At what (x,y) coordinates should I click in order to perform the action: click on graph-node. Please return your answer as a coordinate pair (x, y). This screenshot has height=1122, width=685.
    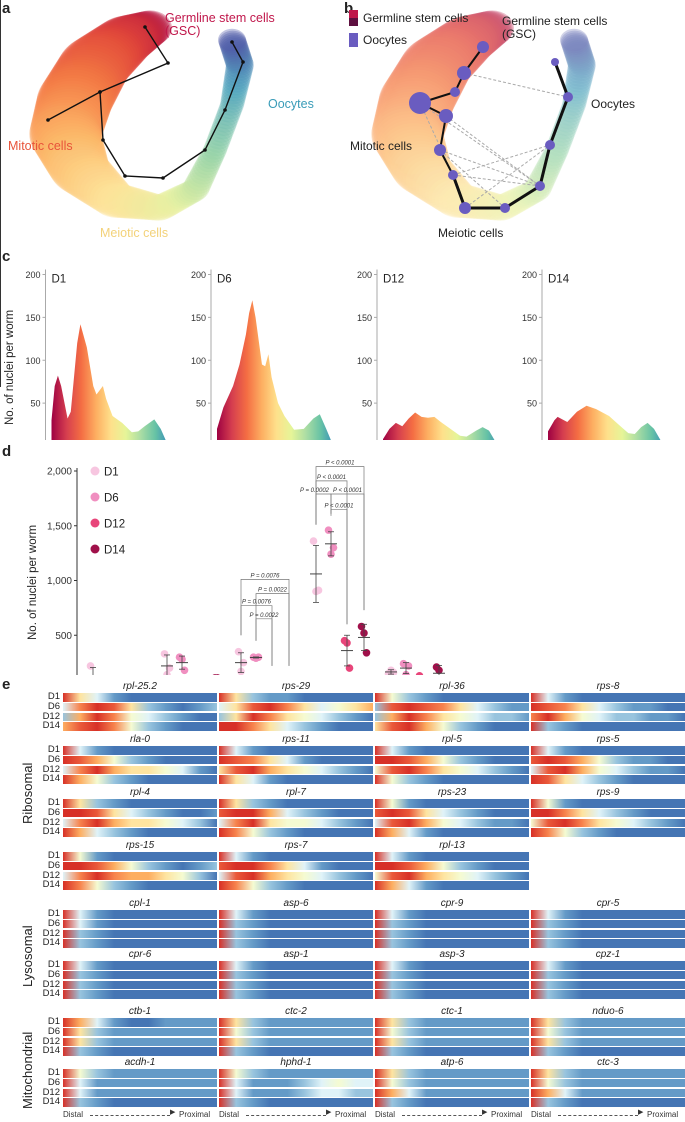
    Looking at the image, I should click on (453, 175).